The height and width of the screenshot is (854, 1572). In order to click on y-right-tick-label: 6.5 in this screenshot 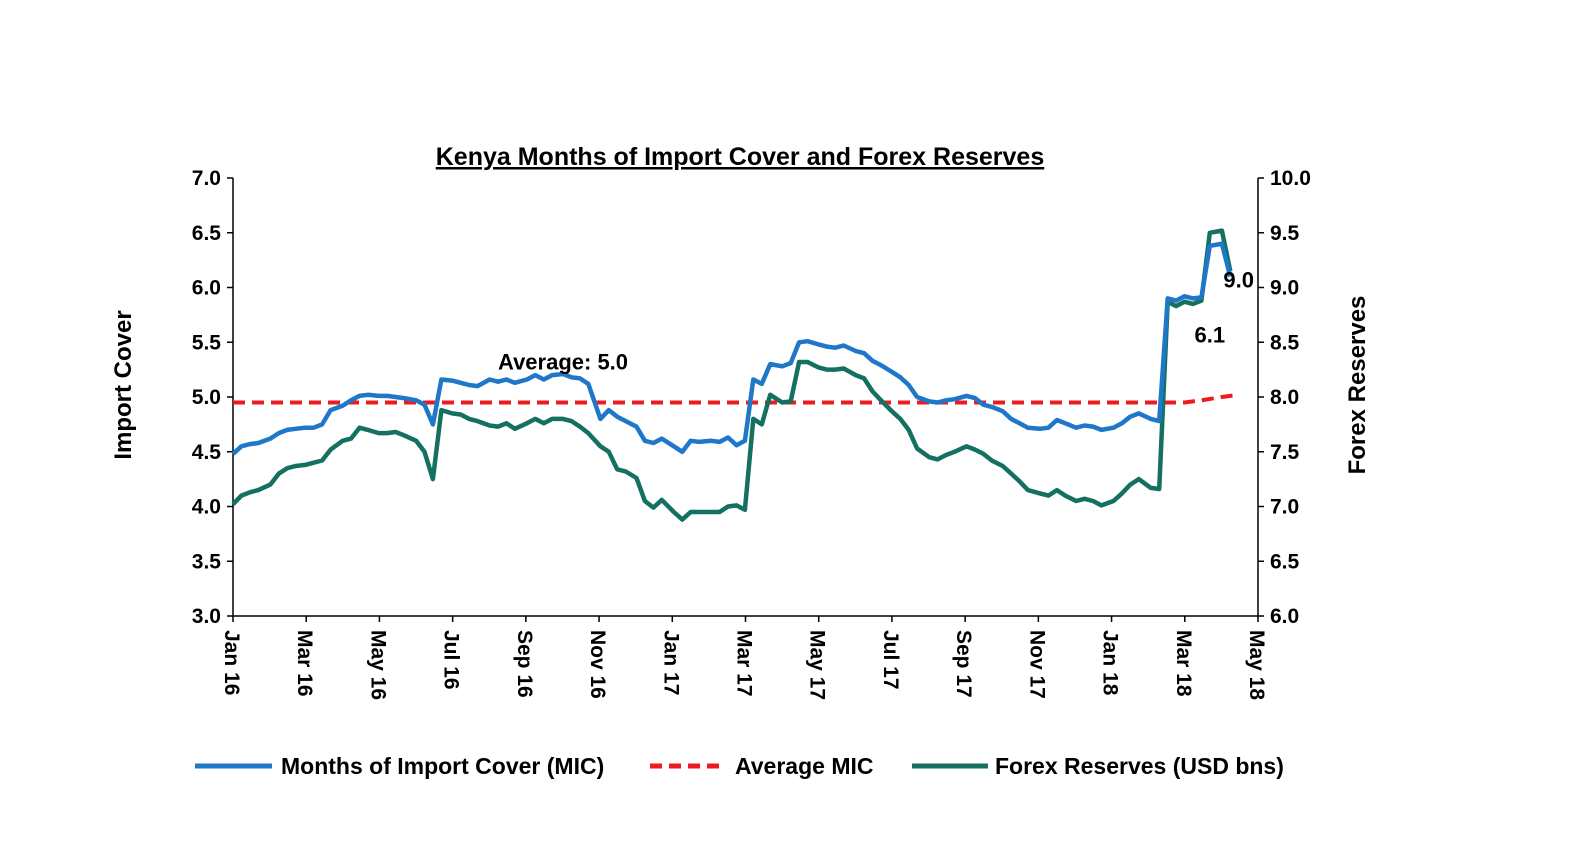, I will do `click(1285, 561)`.